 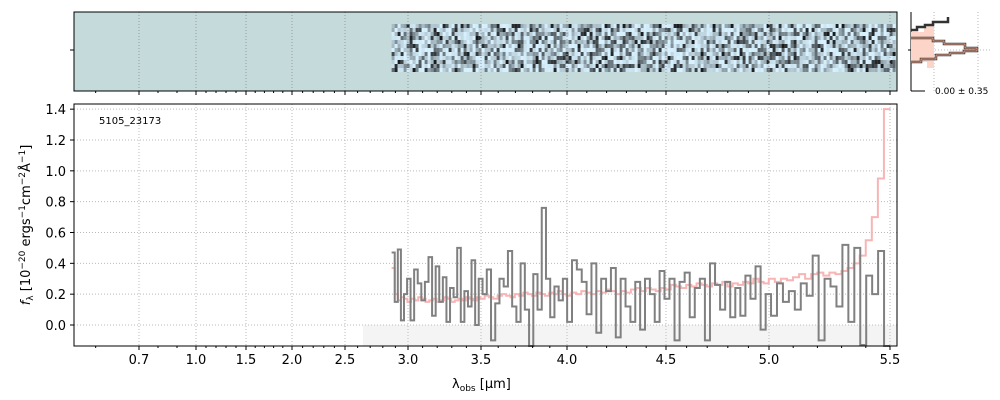 What do you see at coordinates (567, 360) in the screenshot?
I see `x-tick-label: 4.0` at bounding box center [567, 360].